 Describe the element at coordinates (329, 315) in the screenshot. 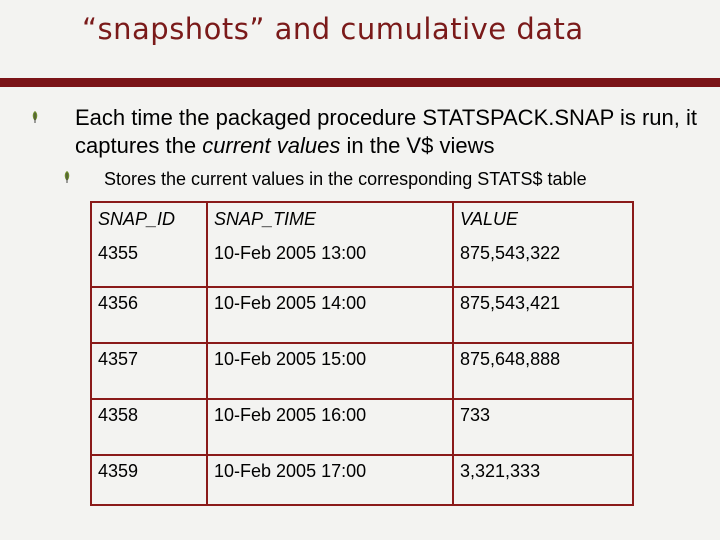

I see `cell-snap-time: 10-Feb 2005 14:00` at that location.